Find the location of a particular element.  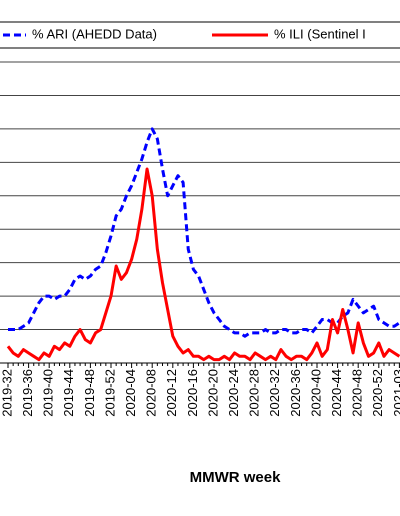

x-tick-label: 2020-12 is located at coordinates (171, 393).